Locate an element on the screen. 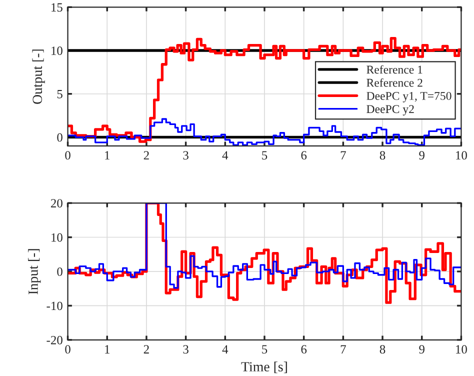 This screenshot has height=376, width=474. x-axis-title: Time [s] is located at coordinates (264, 368).